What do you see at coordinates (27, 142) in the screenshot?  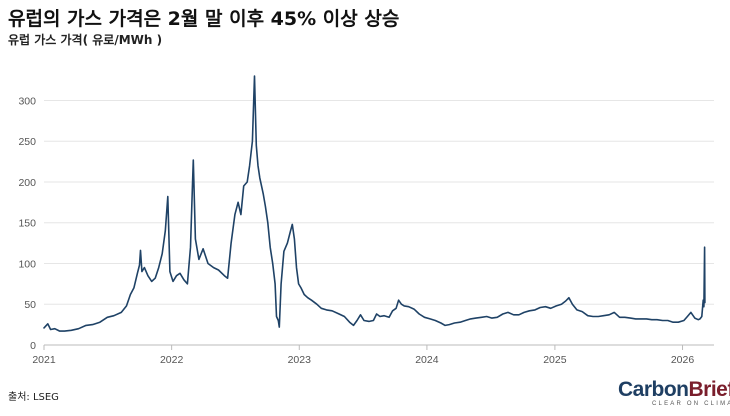 I see `y-tick-label: 250` at bounding box center [27, 142].